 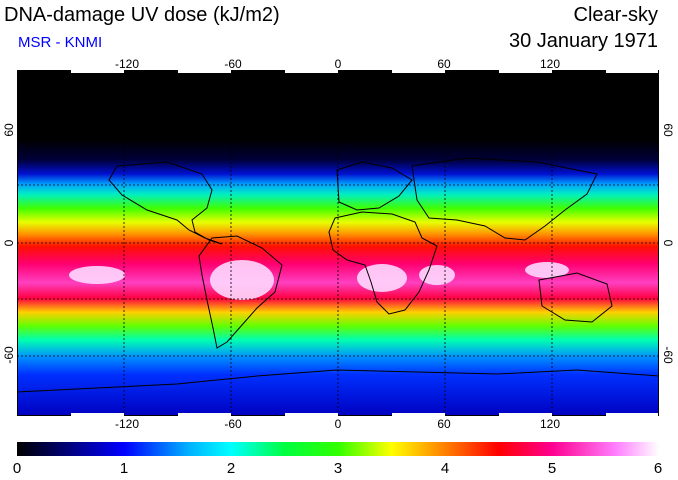 I want to click on colorbar-label: 5, so click(x=552, y=468).